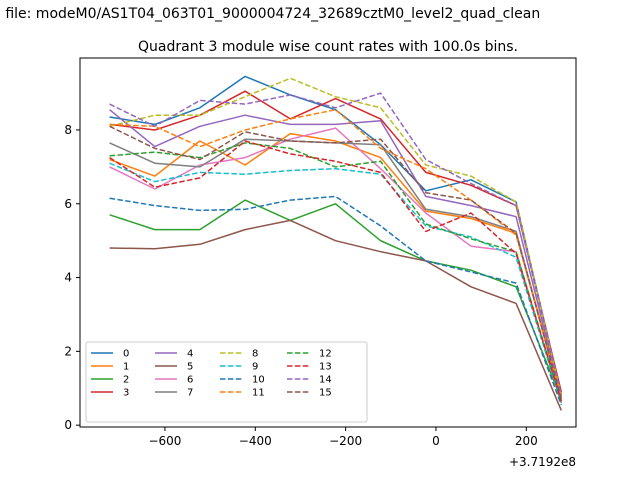 This screenshot has height=480, width=640. I want to click on y-tick-label: 8, so click(68, 130).